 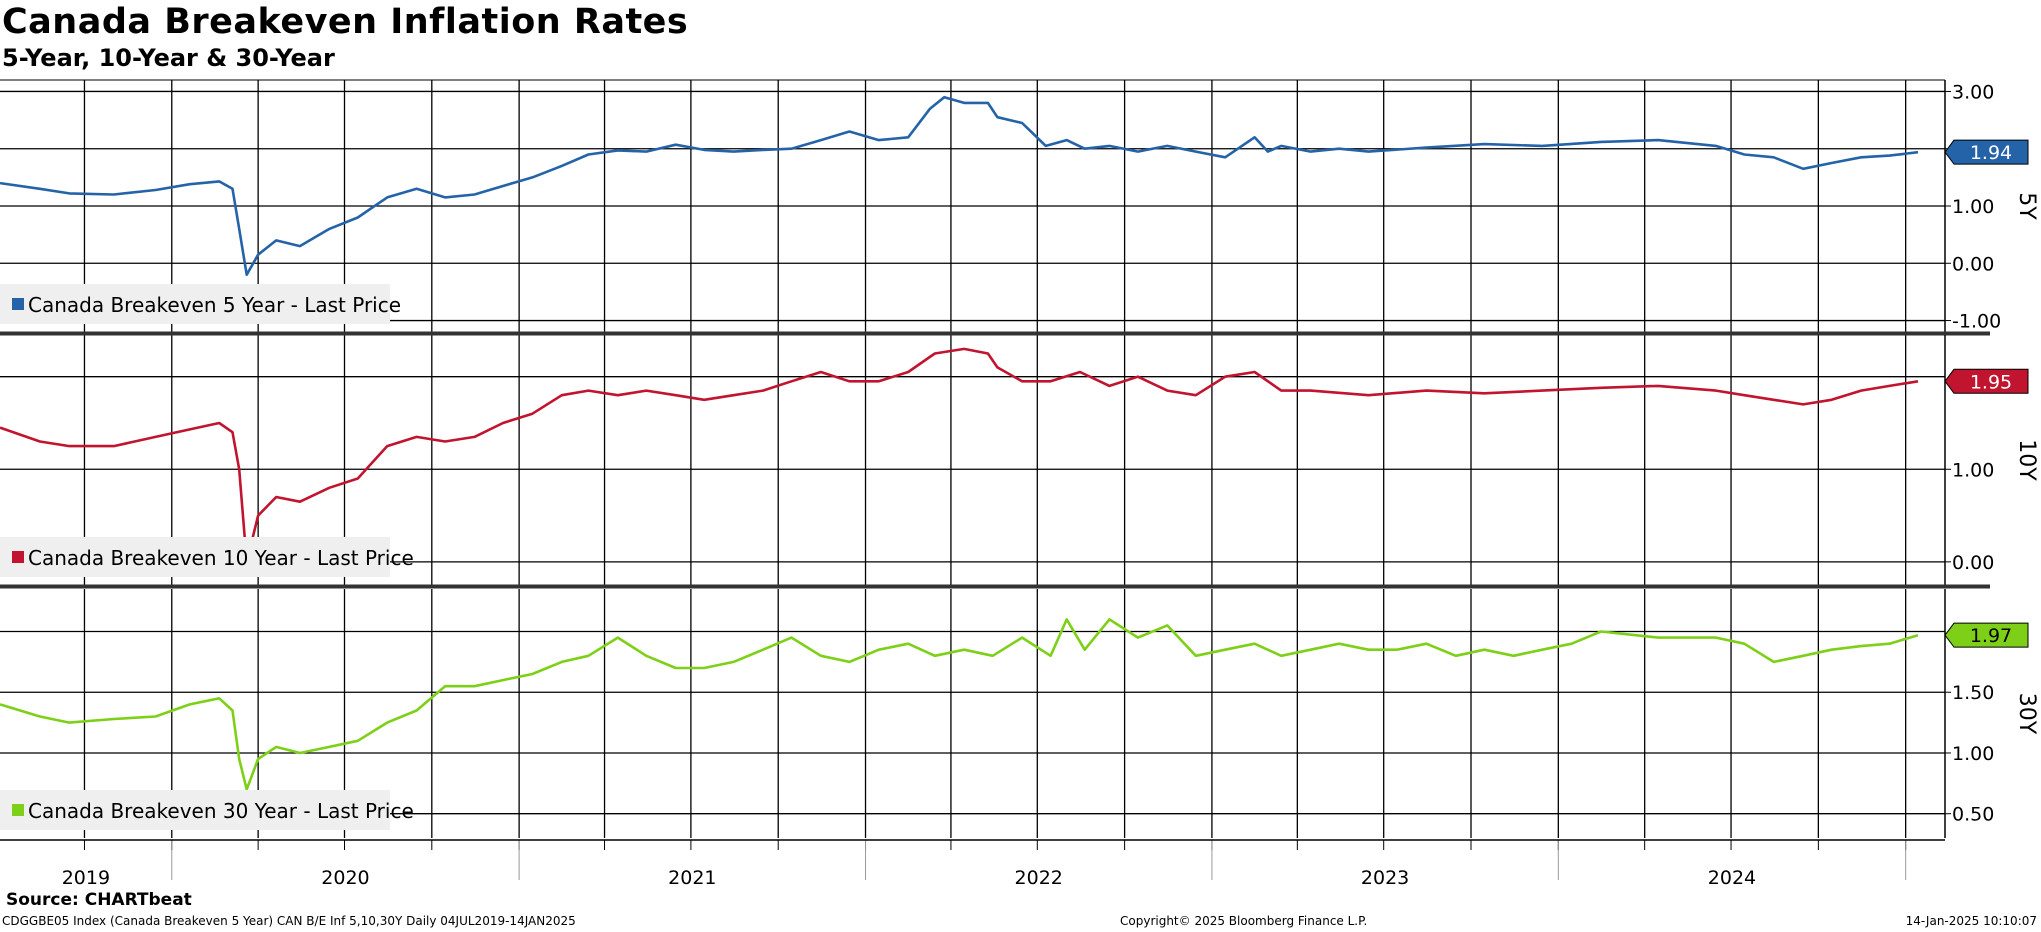 What do you see at coordinates (1039, 878) in the screenshot?
I see `x-tick-label: 2022` at bounding box center [1039, 878].